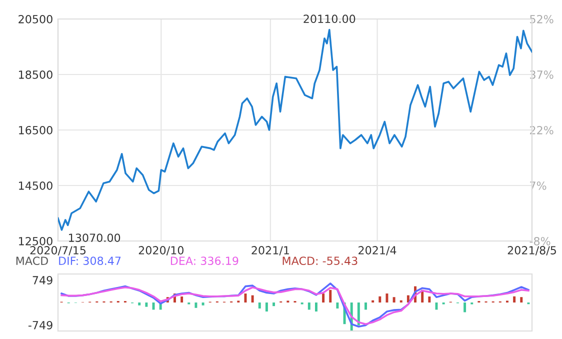 The image size is (562, 339). I want to click on x-tick-label: 2021/4, so click(377, 251).